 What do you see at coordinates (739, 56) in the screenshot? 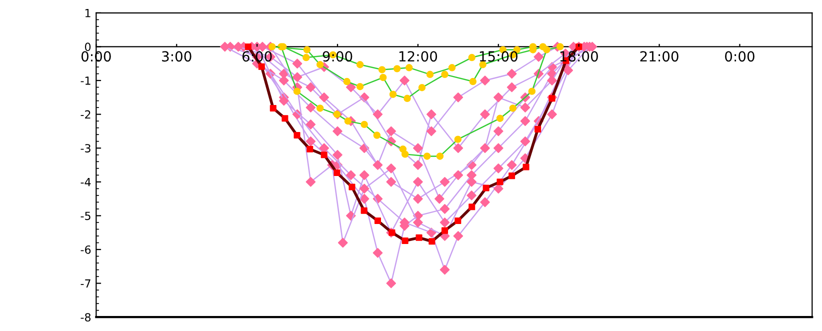
I see `x-tick-label: 0:00` at bounding box center [739, 56].